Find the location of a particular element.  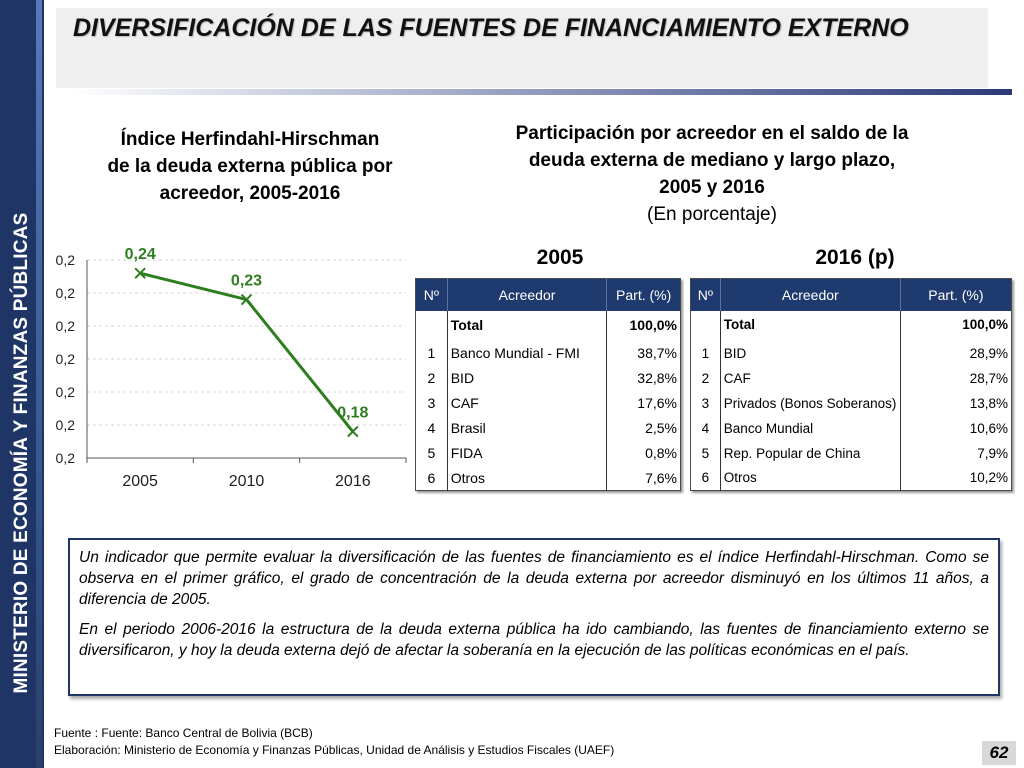

table-row: 3 CAF 17,6% is located at coordinates (548, 403).